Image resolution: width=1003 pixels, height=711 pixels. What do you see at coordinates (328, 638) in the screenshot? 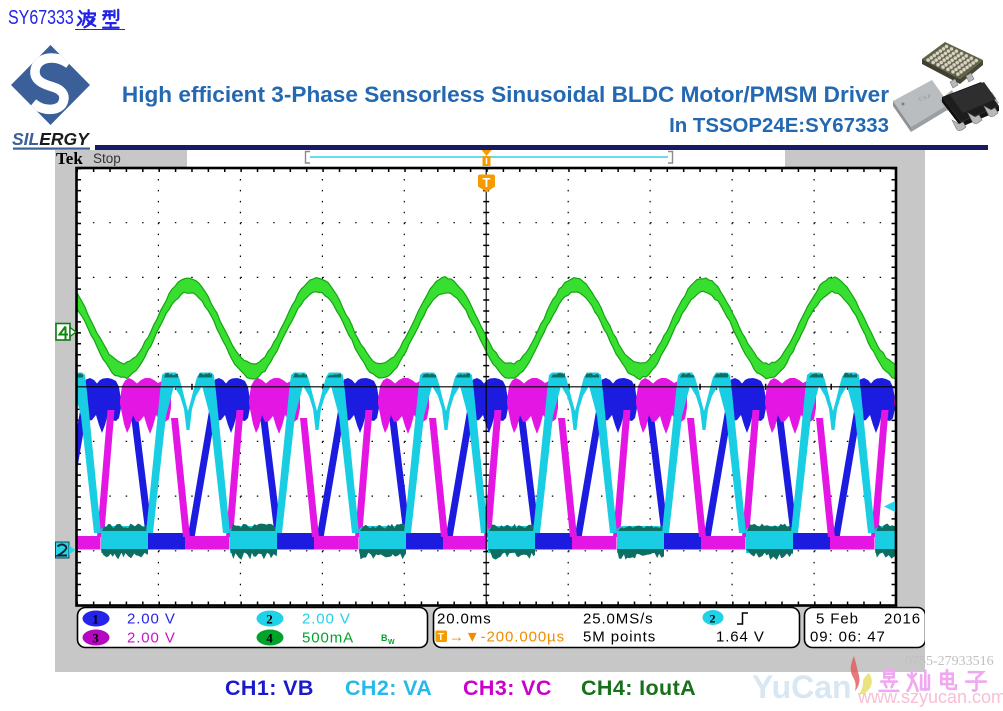
I see `svg-text: 500mA` at bounding box center [328, 638].